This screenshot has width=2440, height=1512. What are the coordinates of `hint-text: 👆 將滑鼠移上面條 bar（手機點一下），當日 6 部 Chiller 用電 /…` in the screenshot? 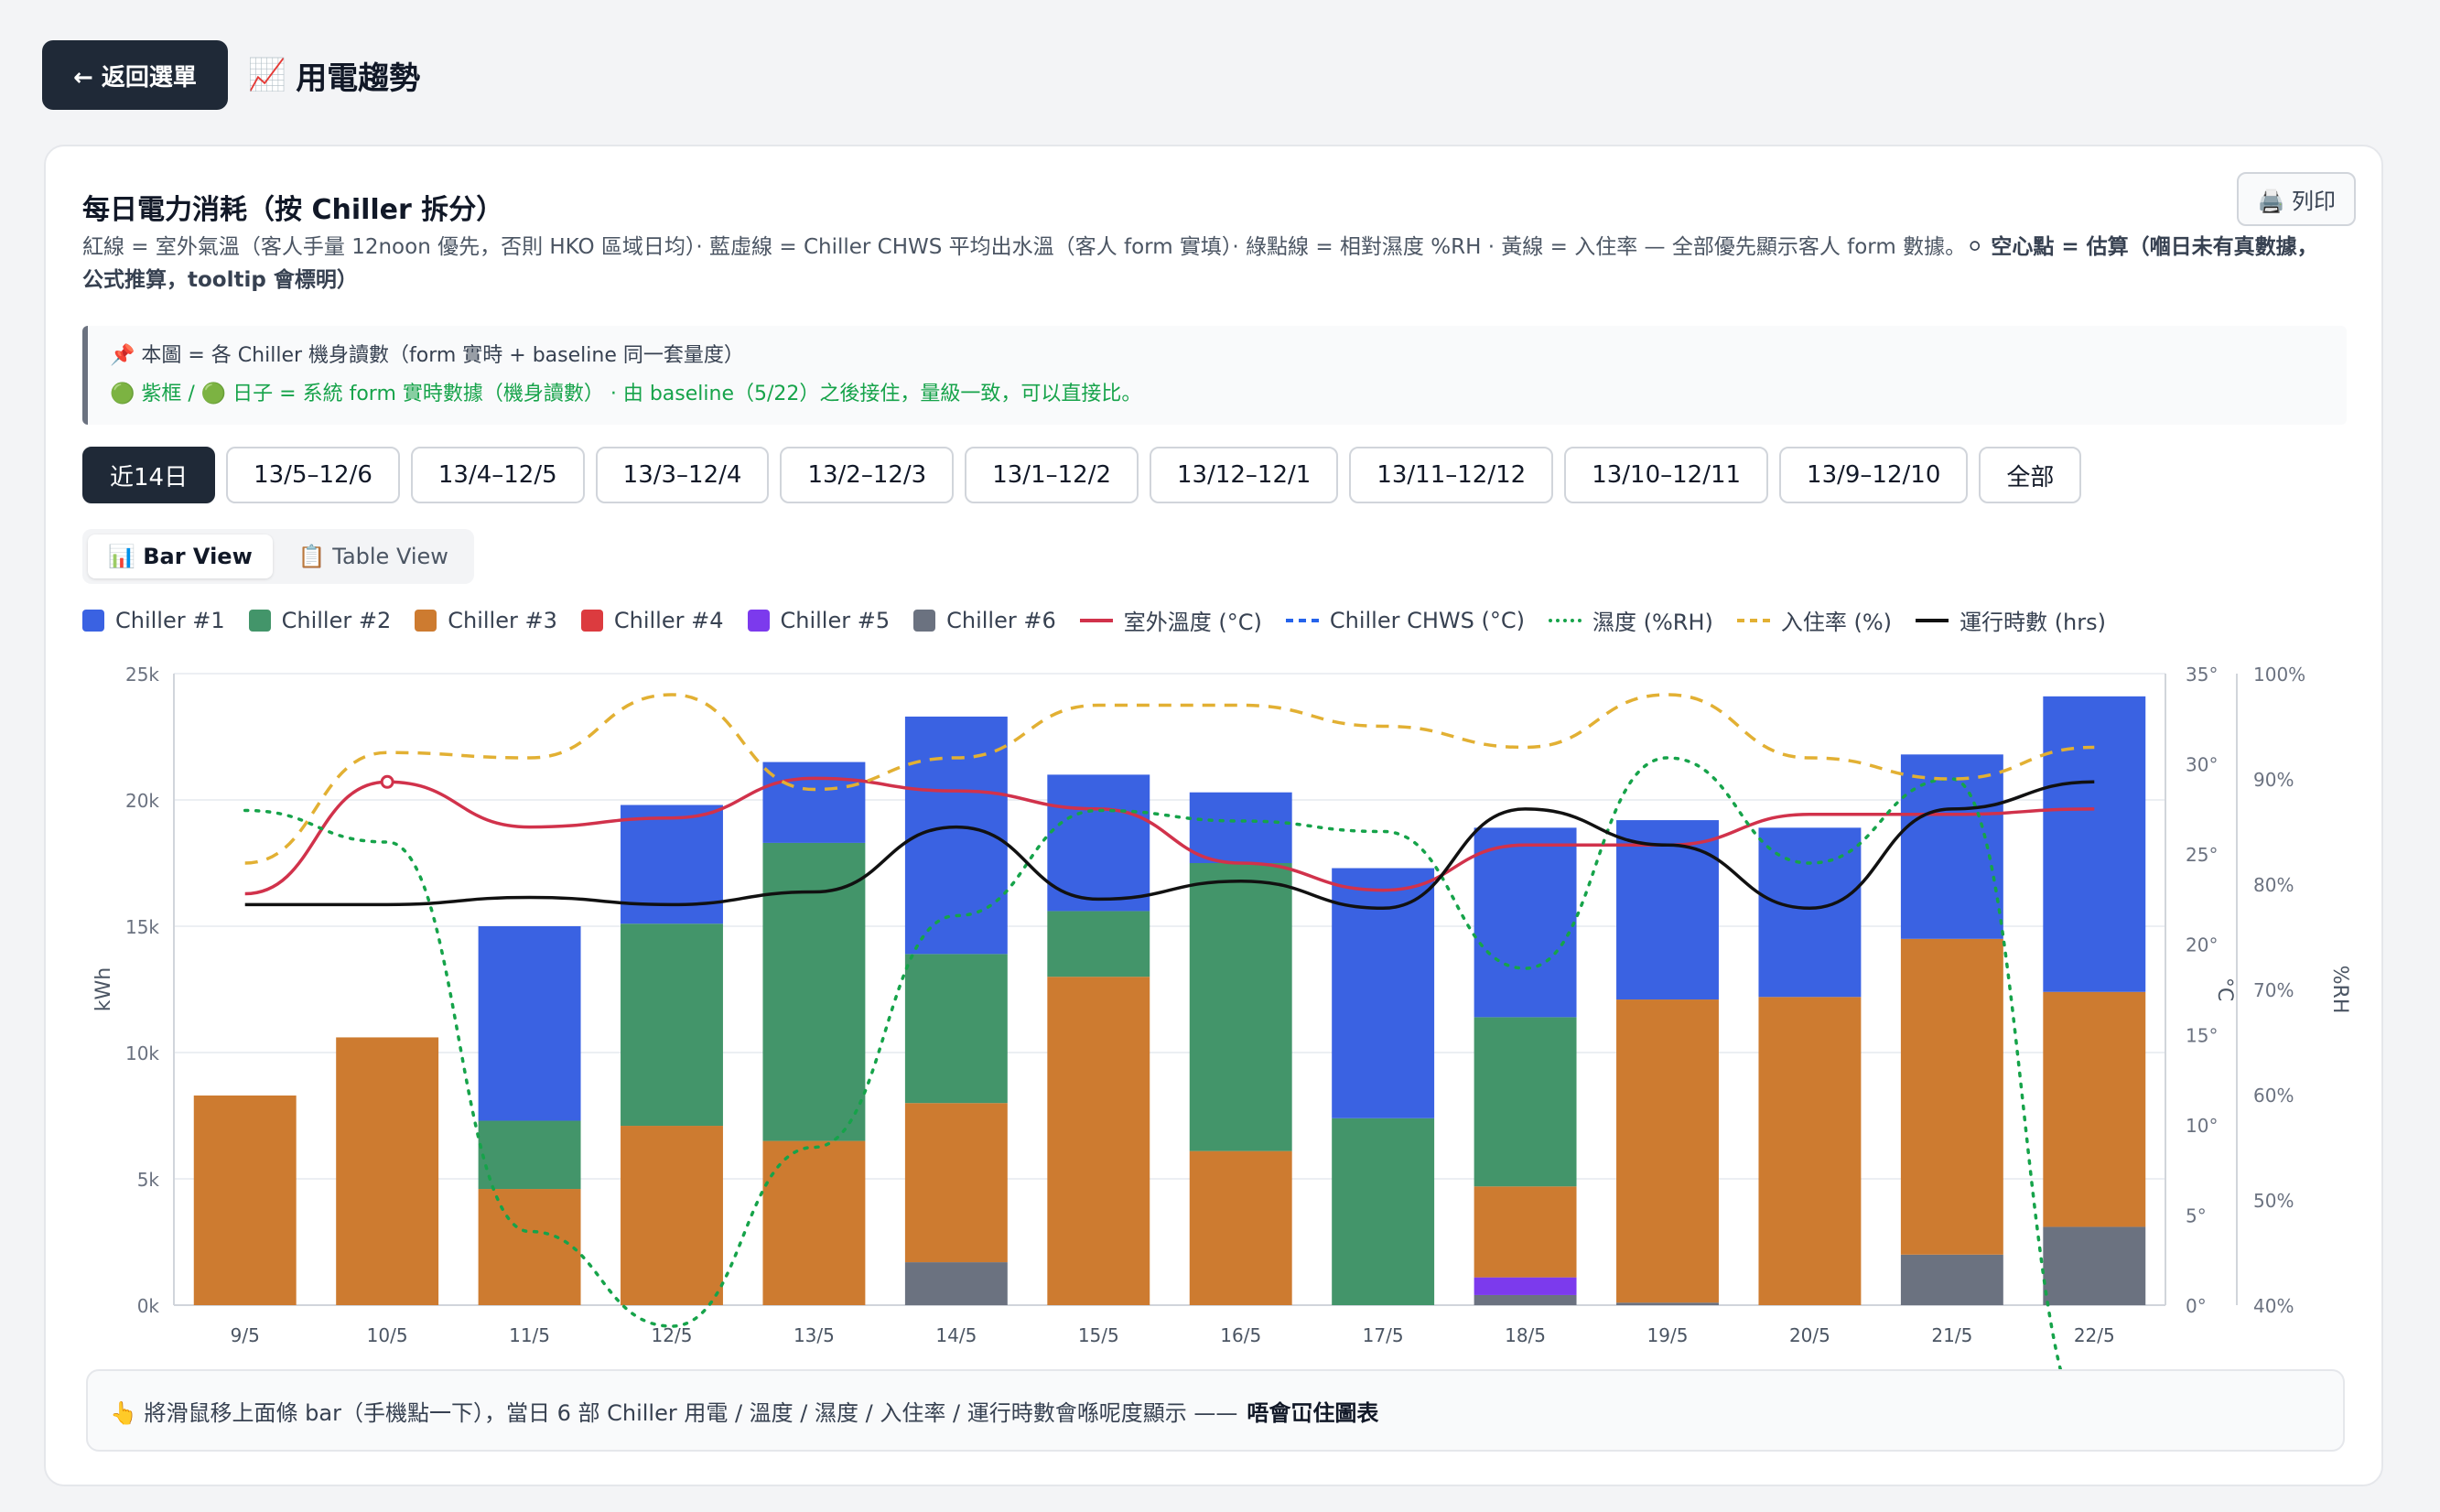 It's located at (674, 1412).